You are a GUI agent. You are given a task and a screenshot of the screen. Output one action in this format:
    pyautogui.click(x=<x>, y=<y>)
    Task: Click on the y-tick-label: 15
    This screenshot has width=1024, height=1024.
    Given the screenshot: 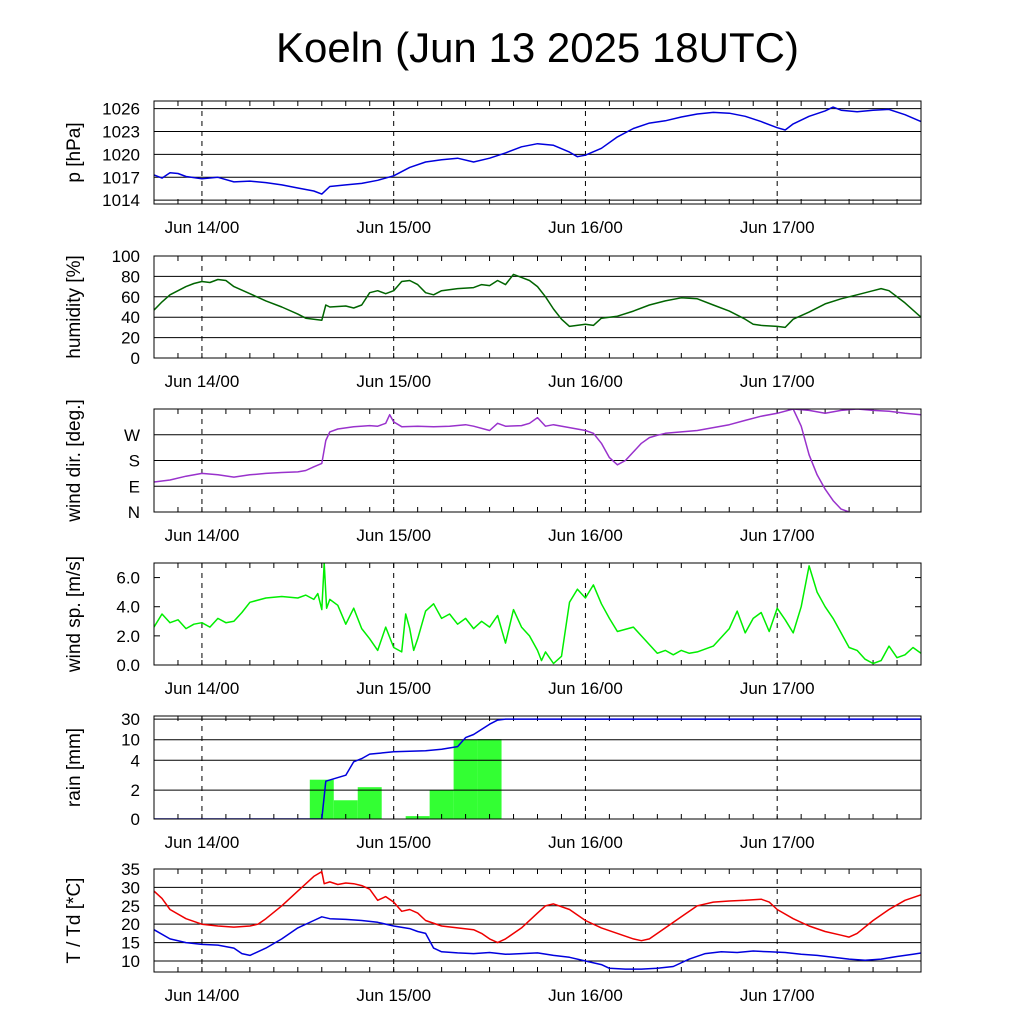 What is the action you would take?
    pyautogui.click(x=130, y=943)
    